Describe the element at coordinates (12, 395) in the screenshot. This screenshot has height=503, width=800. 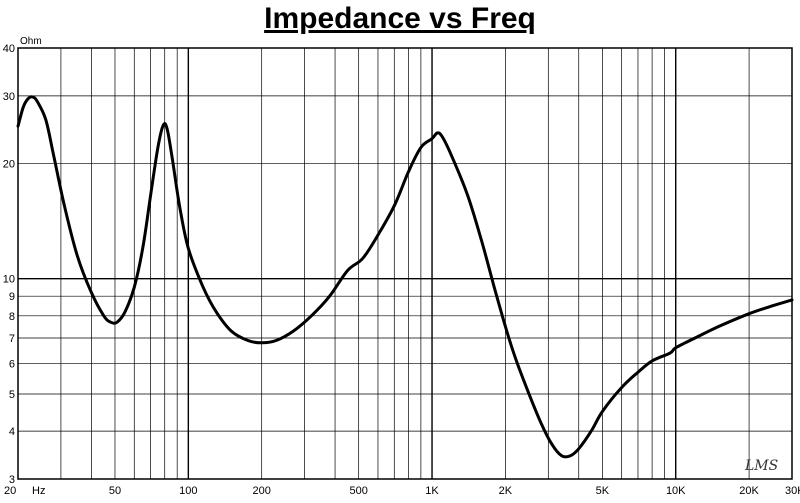
I see `y-tick-label: 5` at that location.